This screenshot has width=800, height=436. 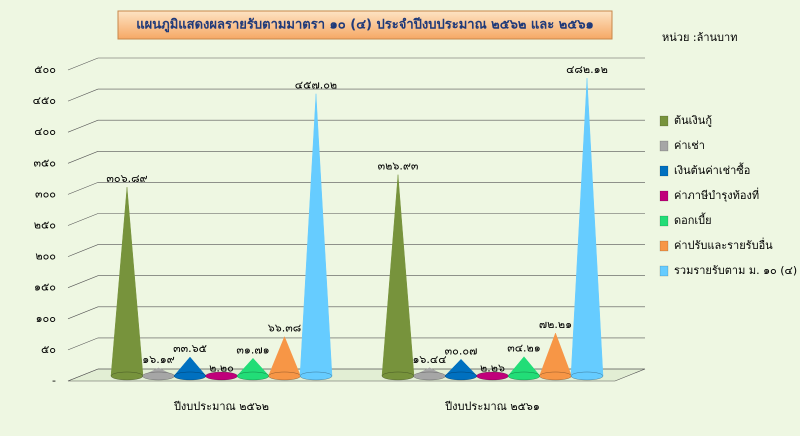 What do you see at coordinates (492, 406) in the screenshot?
I see `x-tick-label: ปีงบประมาณ ๒๕๖๑` at bounding box center [492, 406].